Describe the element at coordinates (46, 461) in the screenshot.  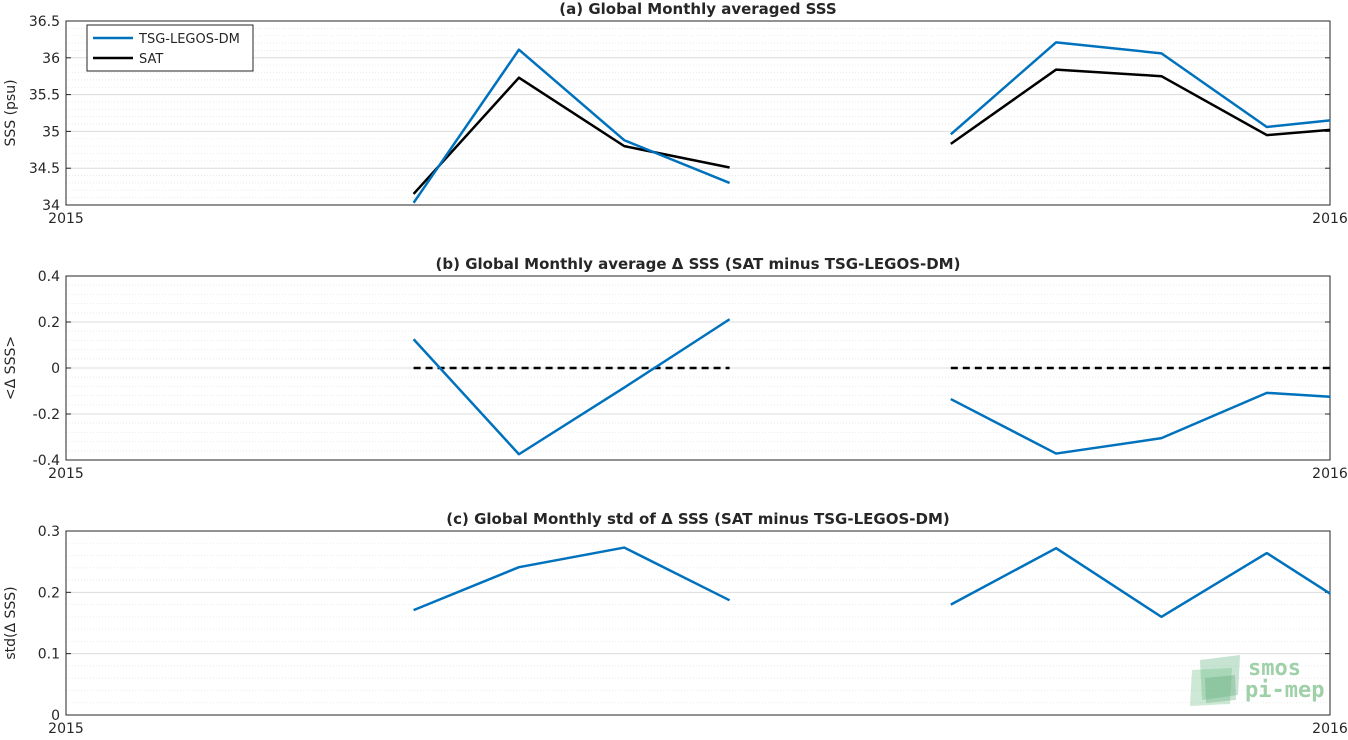
I see `y-tick-label: -0.4` at that location.